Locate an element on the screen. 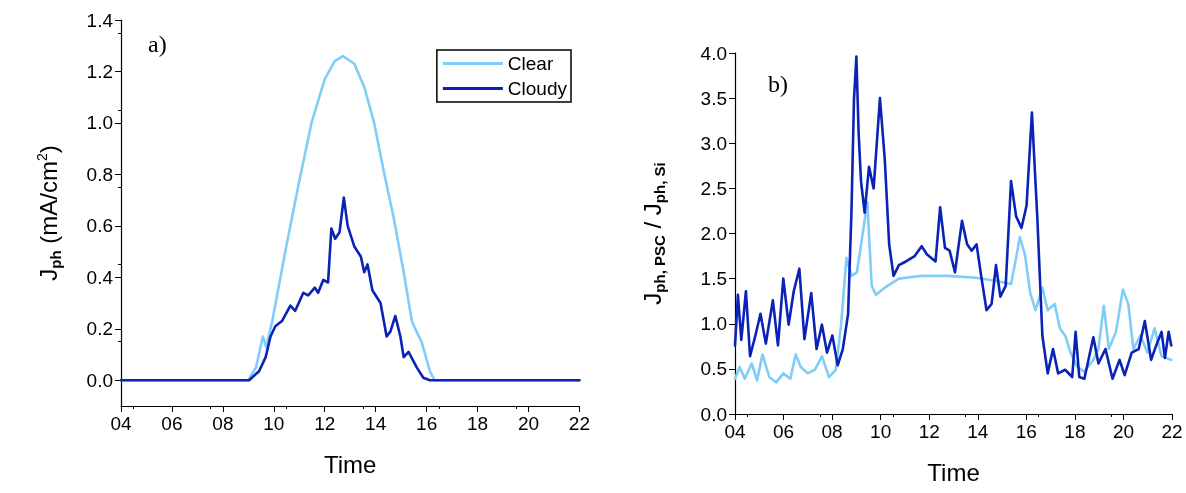  annotation: a) is located at coordinates (157, 44).